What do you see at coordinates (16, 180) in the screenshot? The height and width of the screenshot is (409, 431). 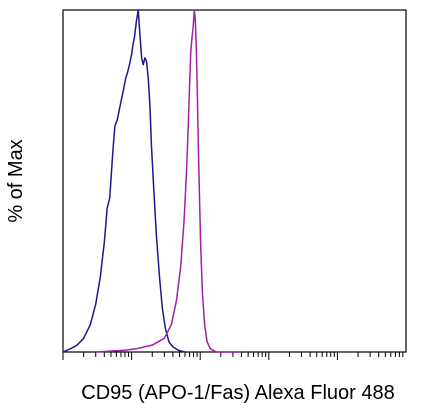 I see `y-axis-label: % of Max` at bounding box center [16, 180].